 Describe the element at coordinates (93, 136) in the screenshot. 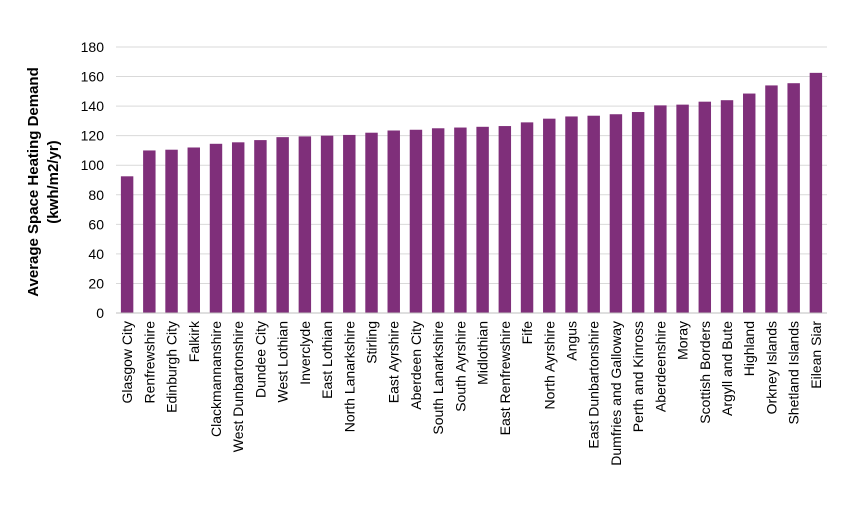

I see `y-tick-label: 120` at that location.